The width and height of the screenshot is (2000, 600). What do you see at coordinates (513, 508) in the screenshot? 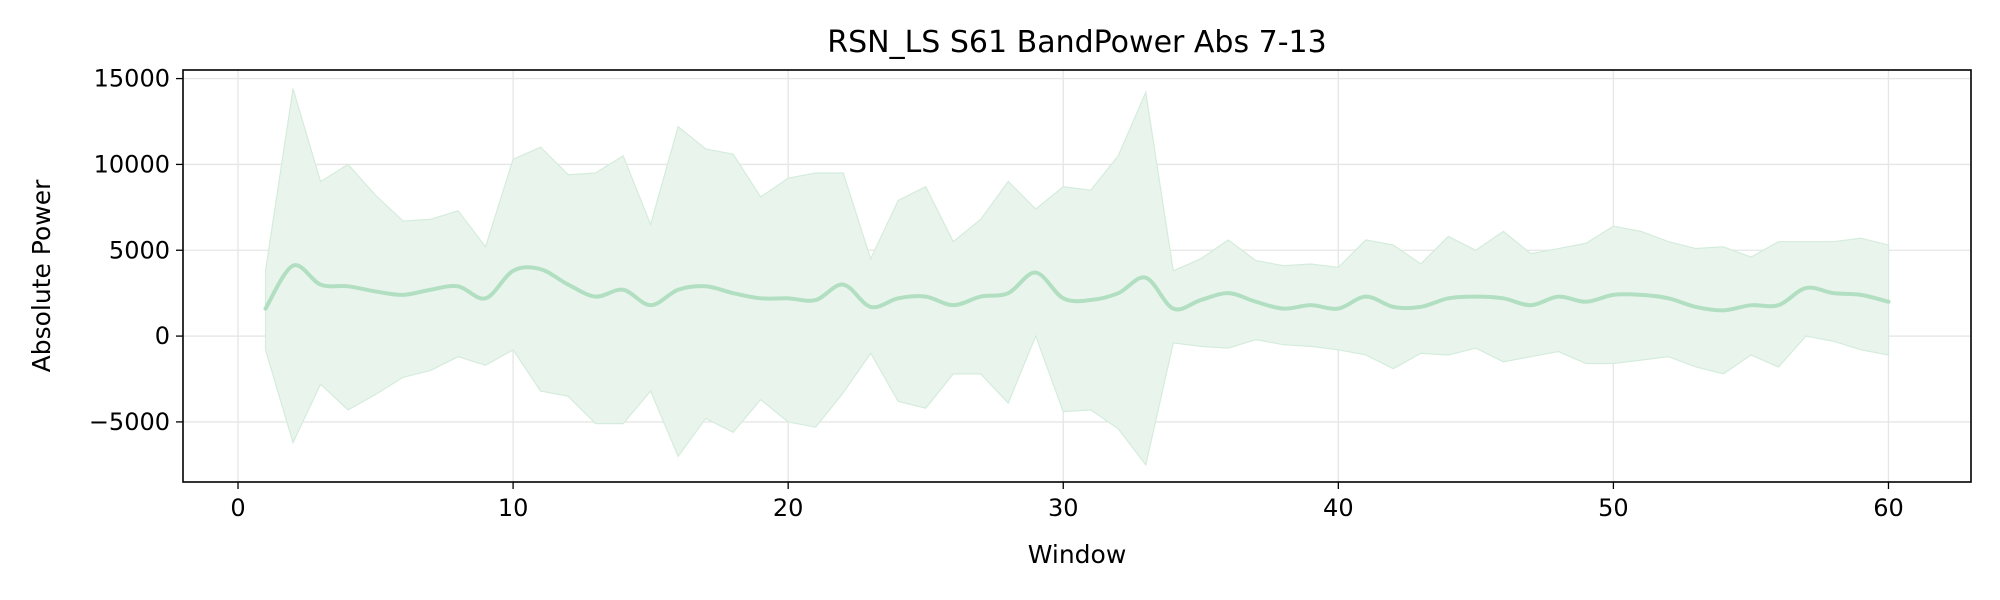
I see `x-tick-label: 10` at bounding box center [513, 508].